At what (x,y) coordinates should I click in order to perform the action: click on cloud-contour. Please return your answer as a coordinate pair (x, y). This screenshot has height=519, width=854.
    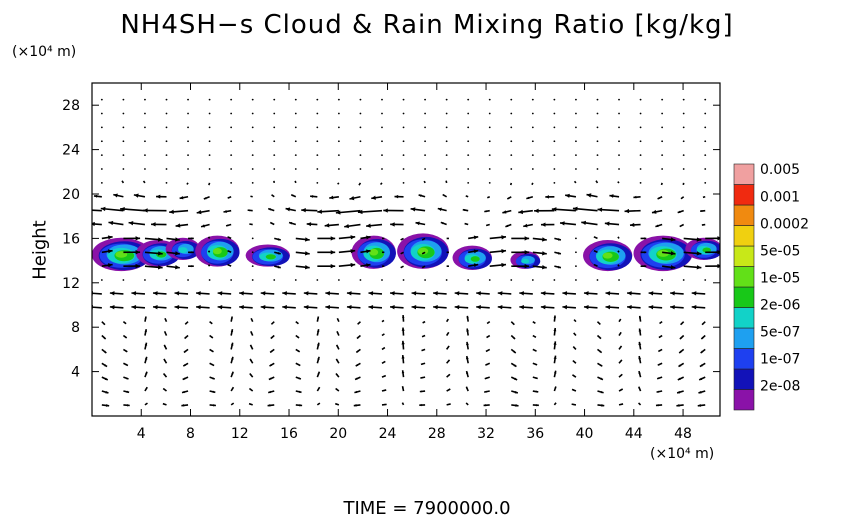
    Looking at the image, I should click on (663, 253).